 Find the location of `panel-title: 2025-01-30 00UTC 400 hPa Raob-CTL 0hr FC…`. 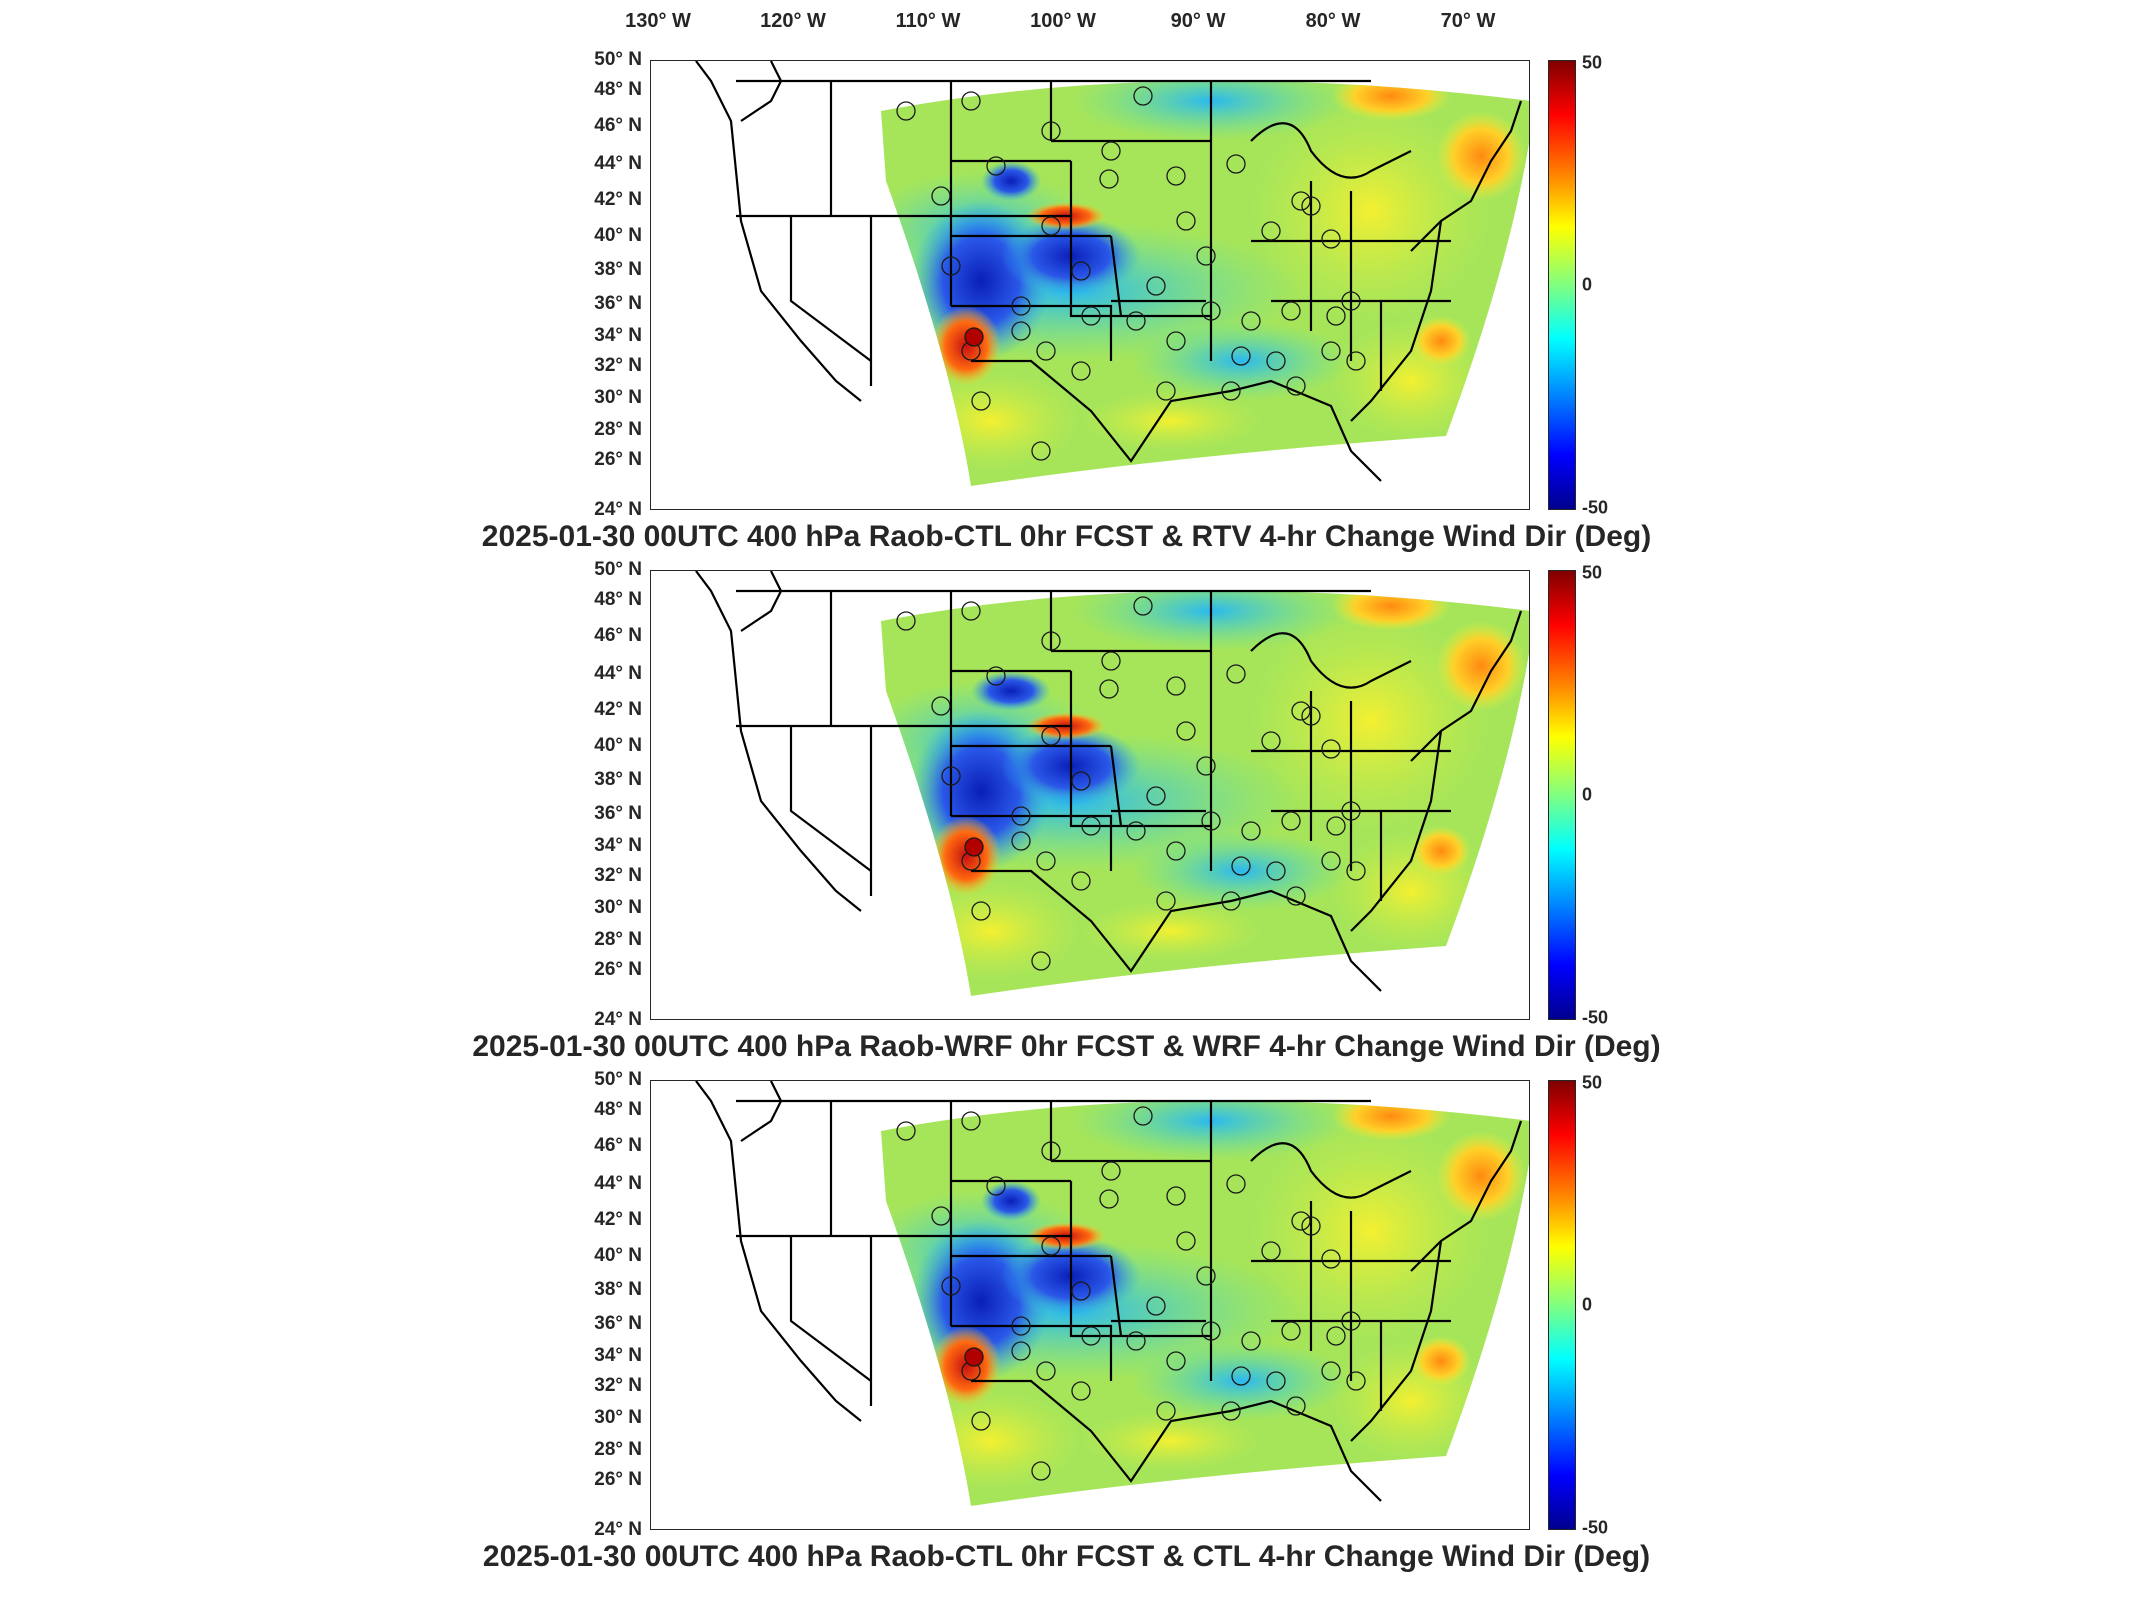

panel-title: 2025-01-30 00UTC 400 hPa Raob-CTL 0hr FC… is located at coordinates (1066, 536).